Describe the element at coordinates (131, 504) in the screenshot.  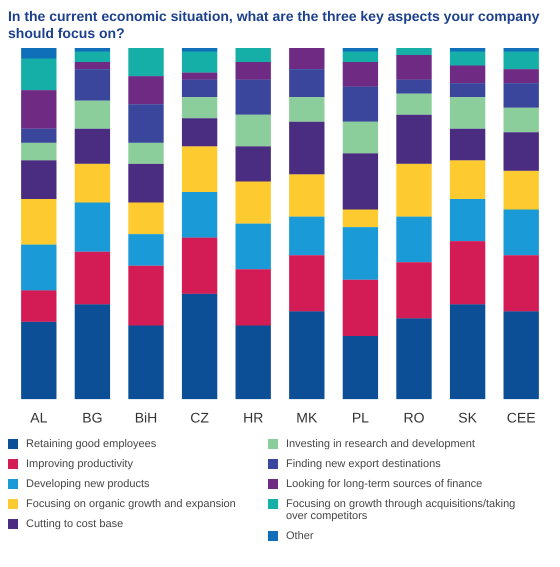
I see `legend-label: Focusing on organic growth and expansion` at that location.